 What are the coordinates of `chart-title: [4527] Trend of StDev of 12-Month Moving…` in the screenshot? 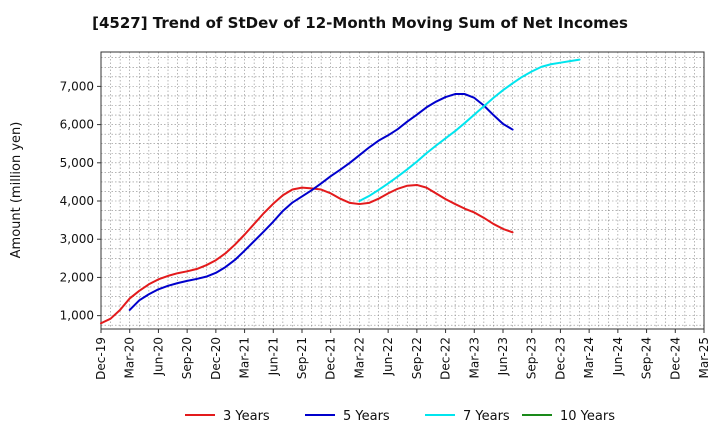 It's located at (360, 23).